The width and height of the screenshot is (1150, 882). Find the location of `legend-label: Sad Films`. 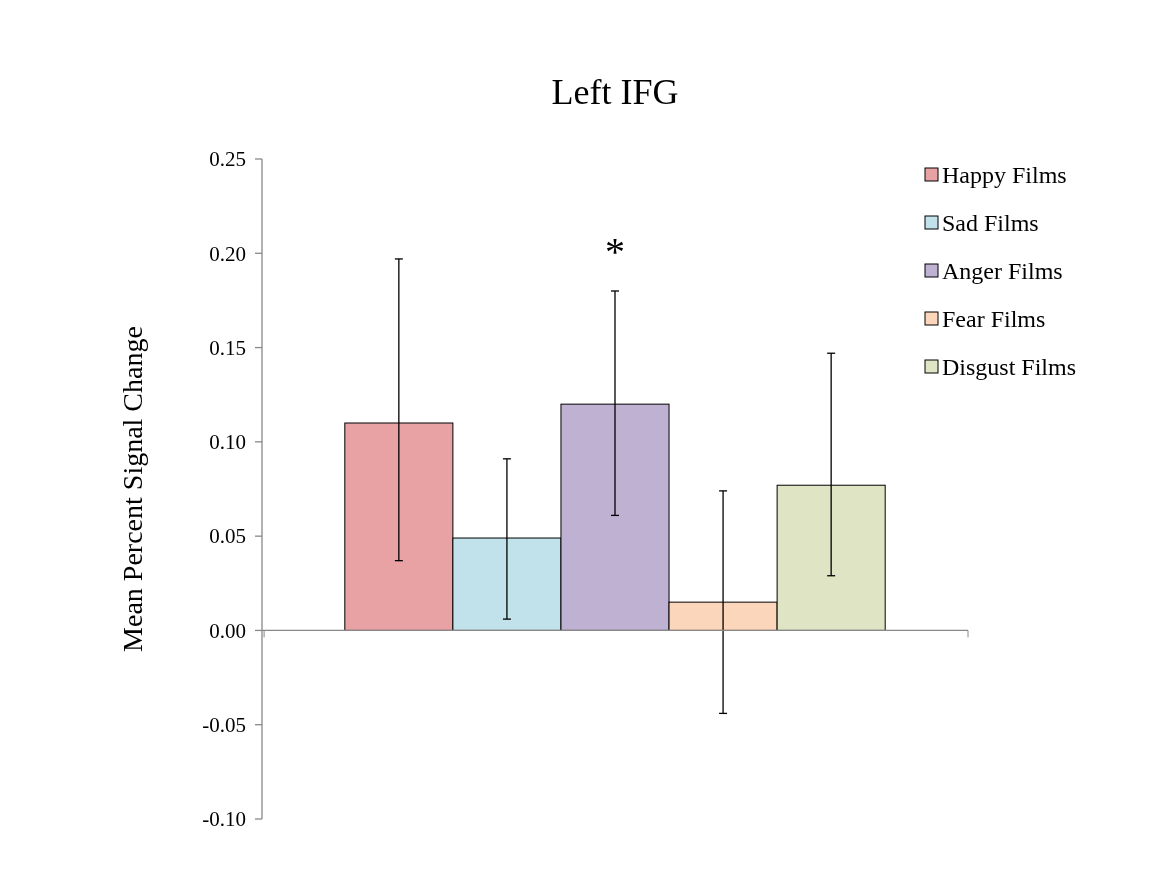

legend-label: Sad Films is located at coordinates (990, 223).